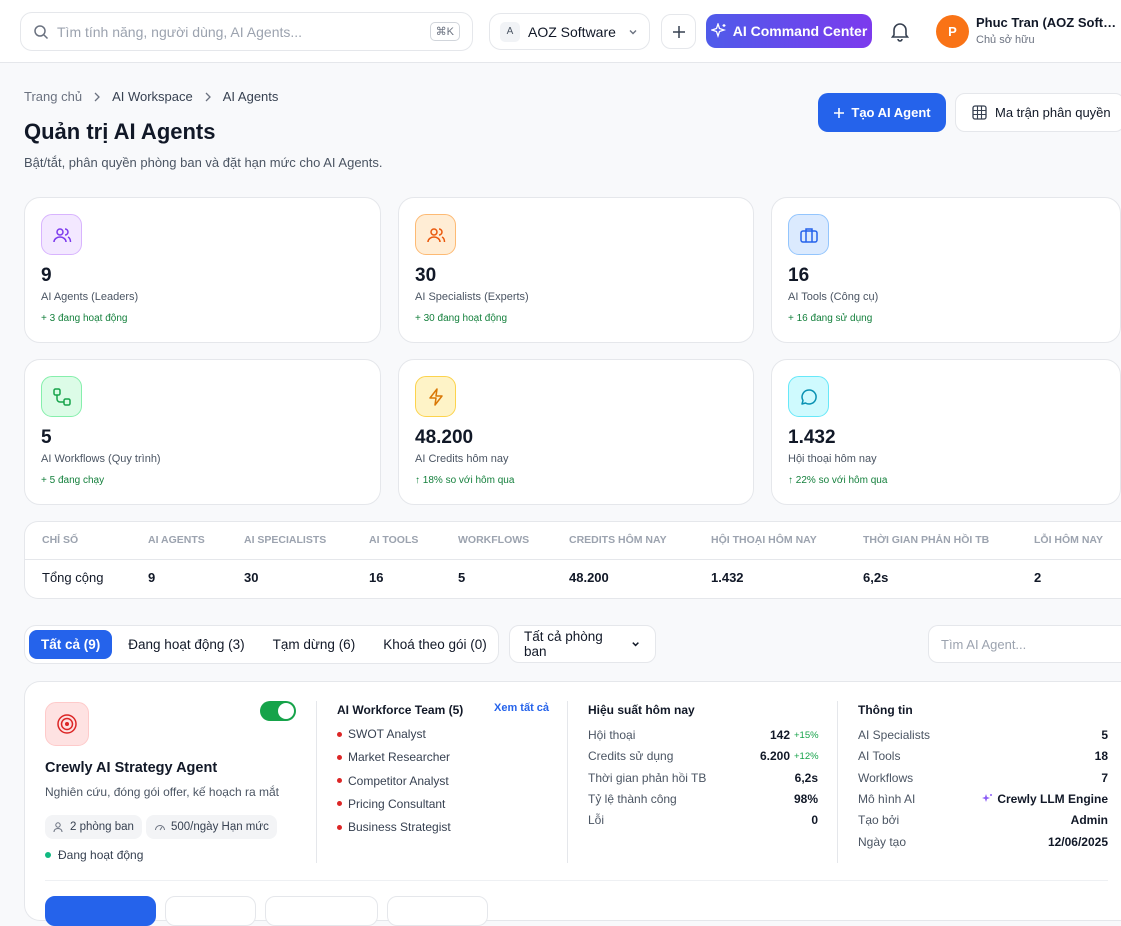  I want to click on stat-value: 48.200, so click(444, 437).